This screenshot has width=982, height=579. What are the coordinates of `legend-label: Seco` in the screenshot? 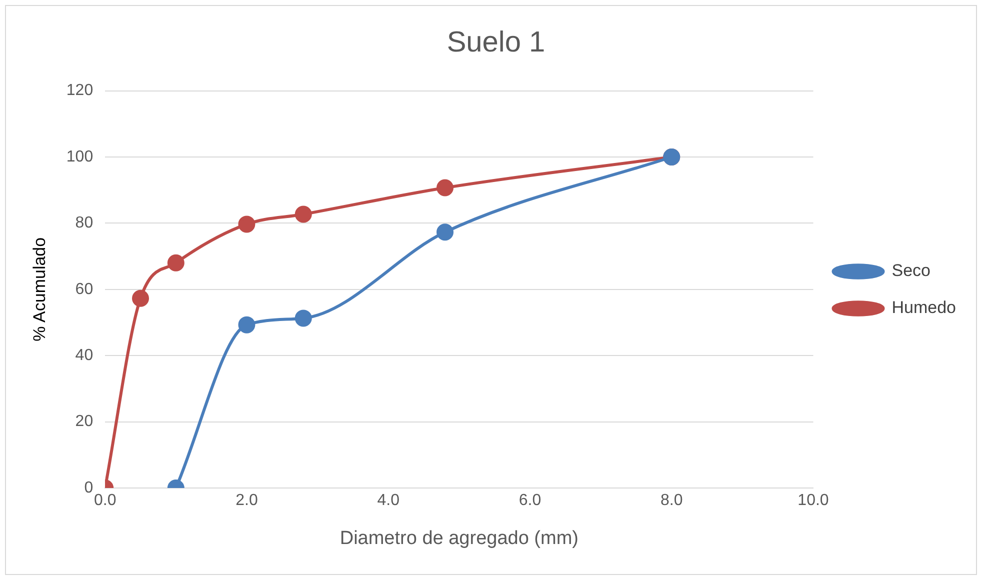 It's located at (911, 270).